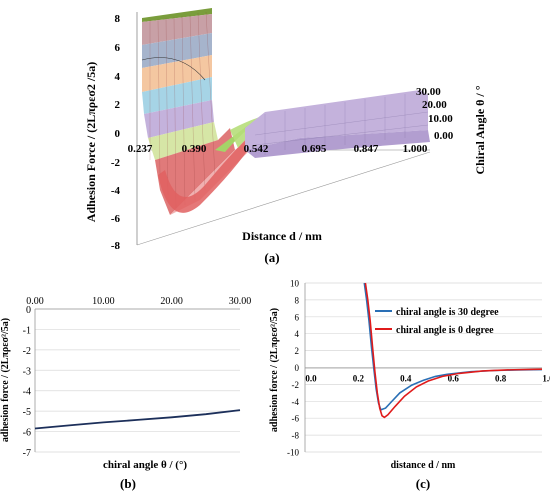  What do you see at coordinates (296, 385) in the screenshot?
I see `panel-c-y-tick: -2` at bounding box center [296, 385].